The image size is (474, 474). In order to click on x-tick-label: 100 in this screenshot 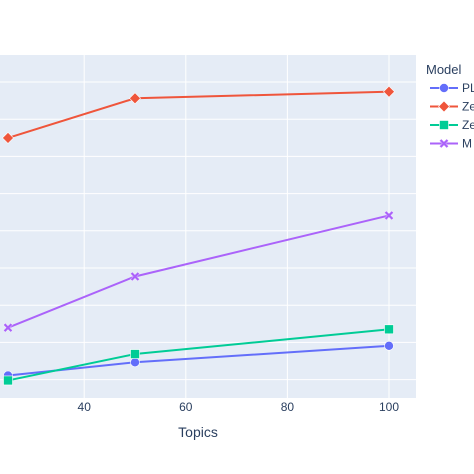, I will do `click(389, 407)`.